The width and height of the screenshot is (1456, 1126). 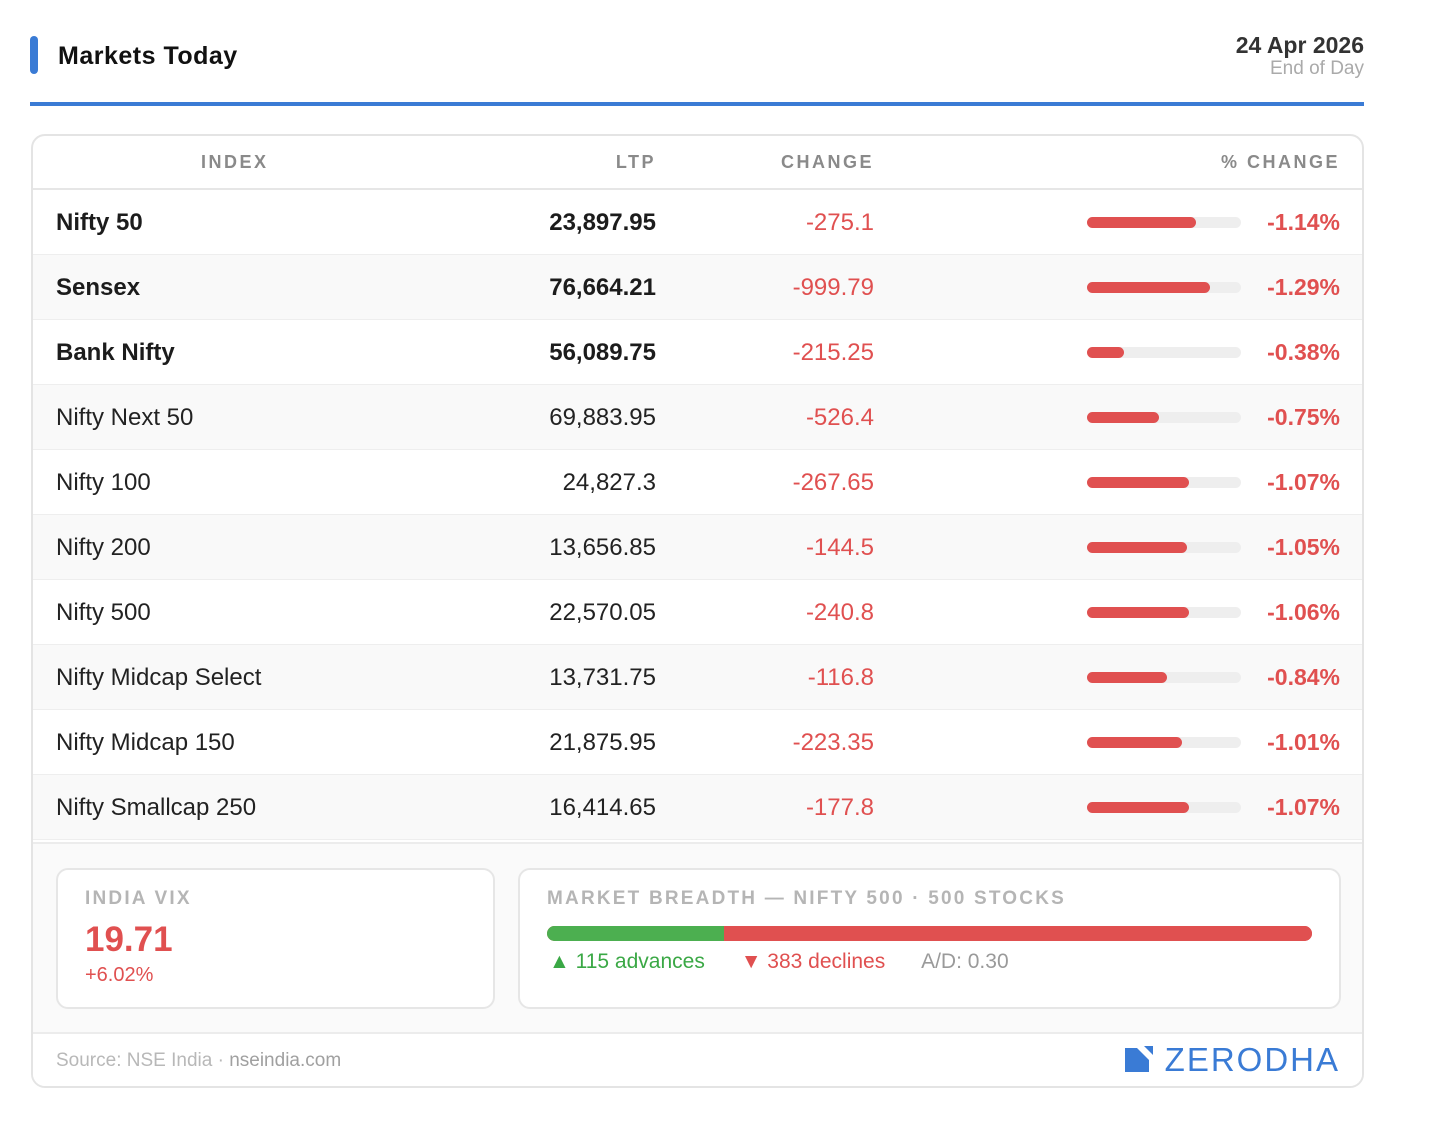 What do you see at coordinates (1303, 222) in the screenshot?
I see `index-pct-change: -1.14%` at bounding box center [1303, 222].